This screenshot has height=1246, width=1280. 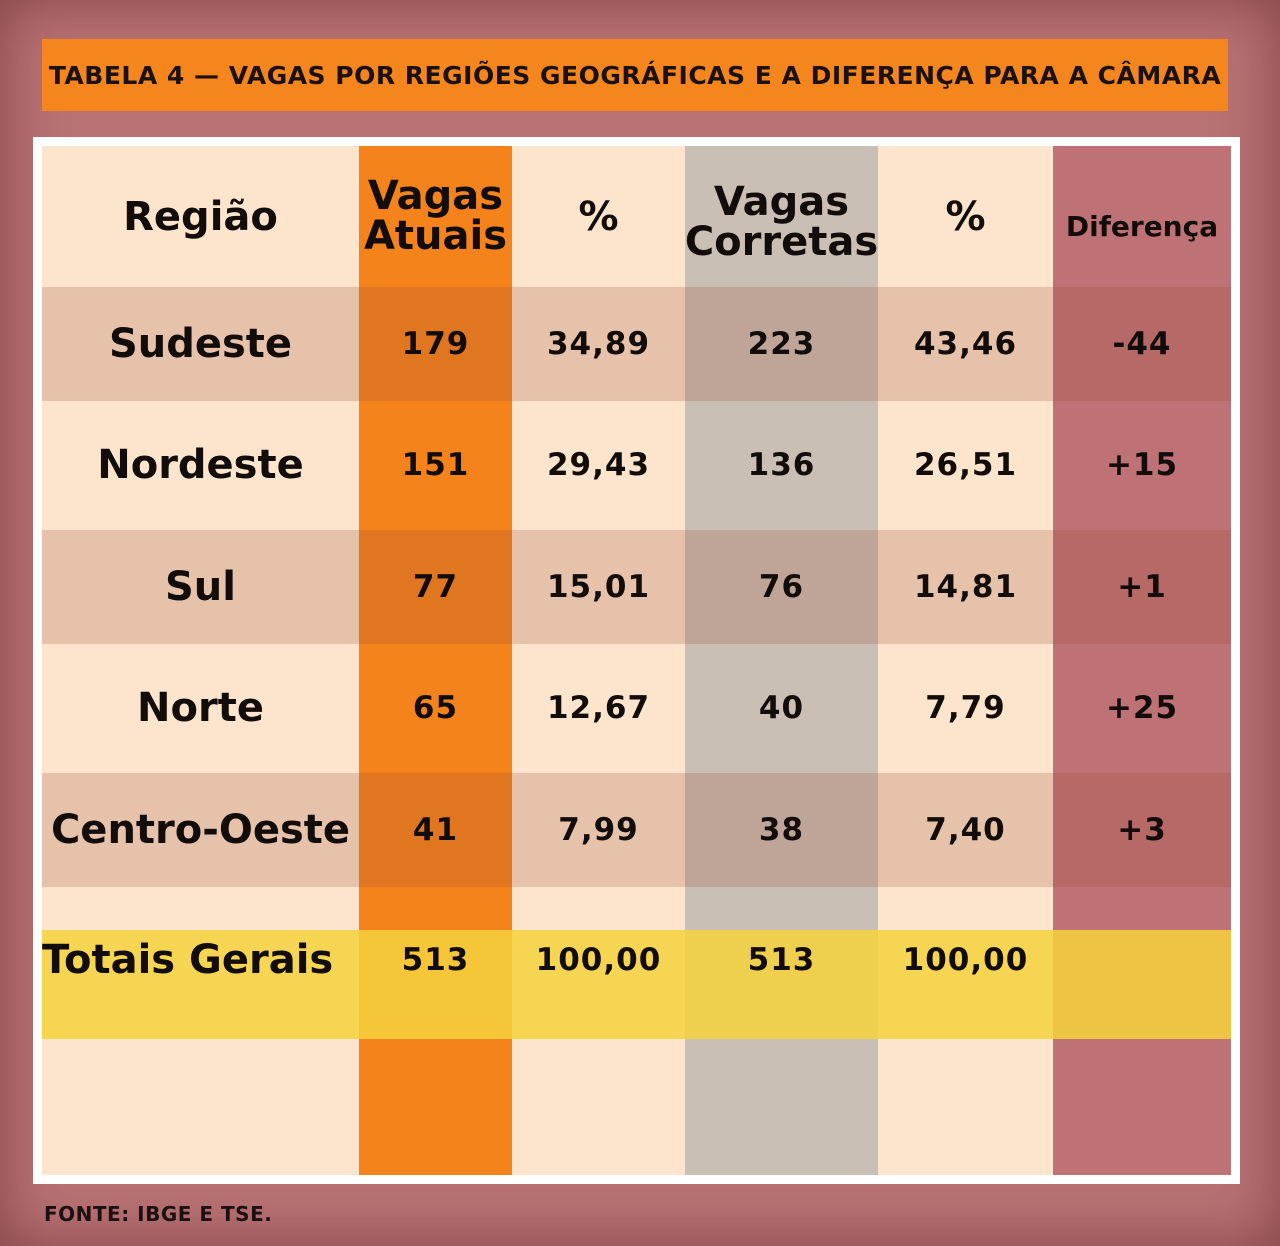 What do you see at coordinates (435, 587) in the screenshot?
I see `cell-vagas-atuais-row3: 77` at bounding box center [435, 587].